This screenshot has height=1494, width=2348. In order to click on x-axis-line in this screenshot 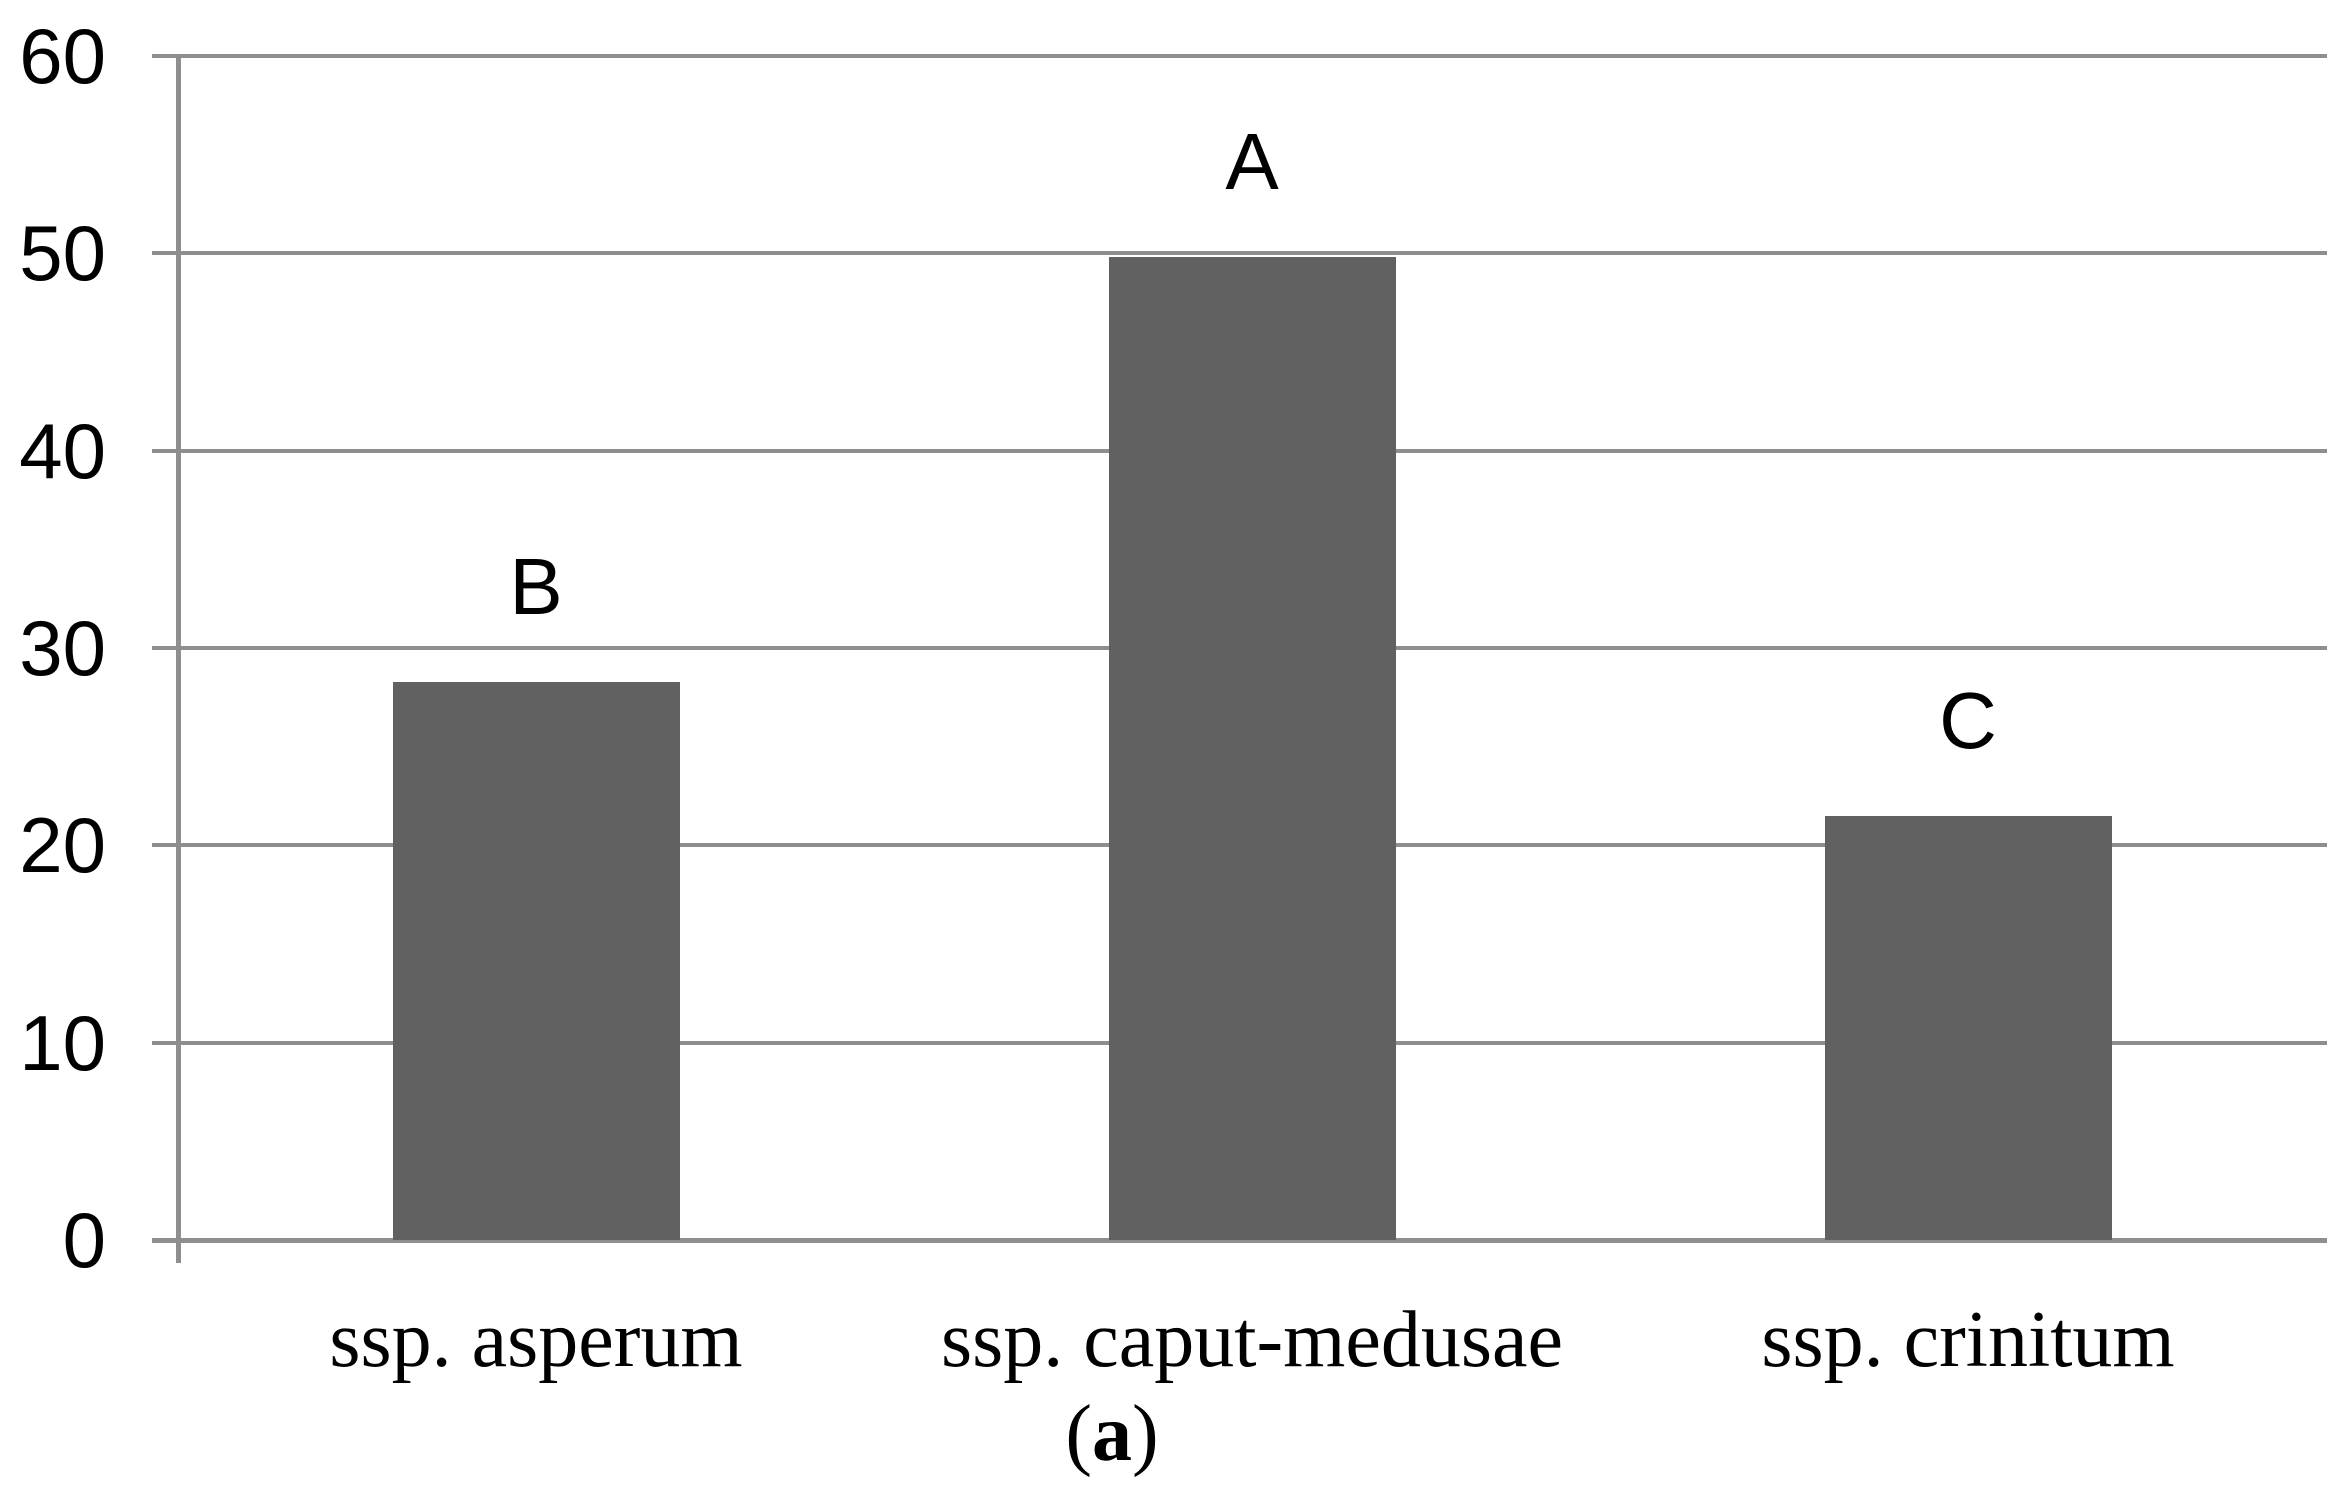, I will do `click(1239, 1240)`.